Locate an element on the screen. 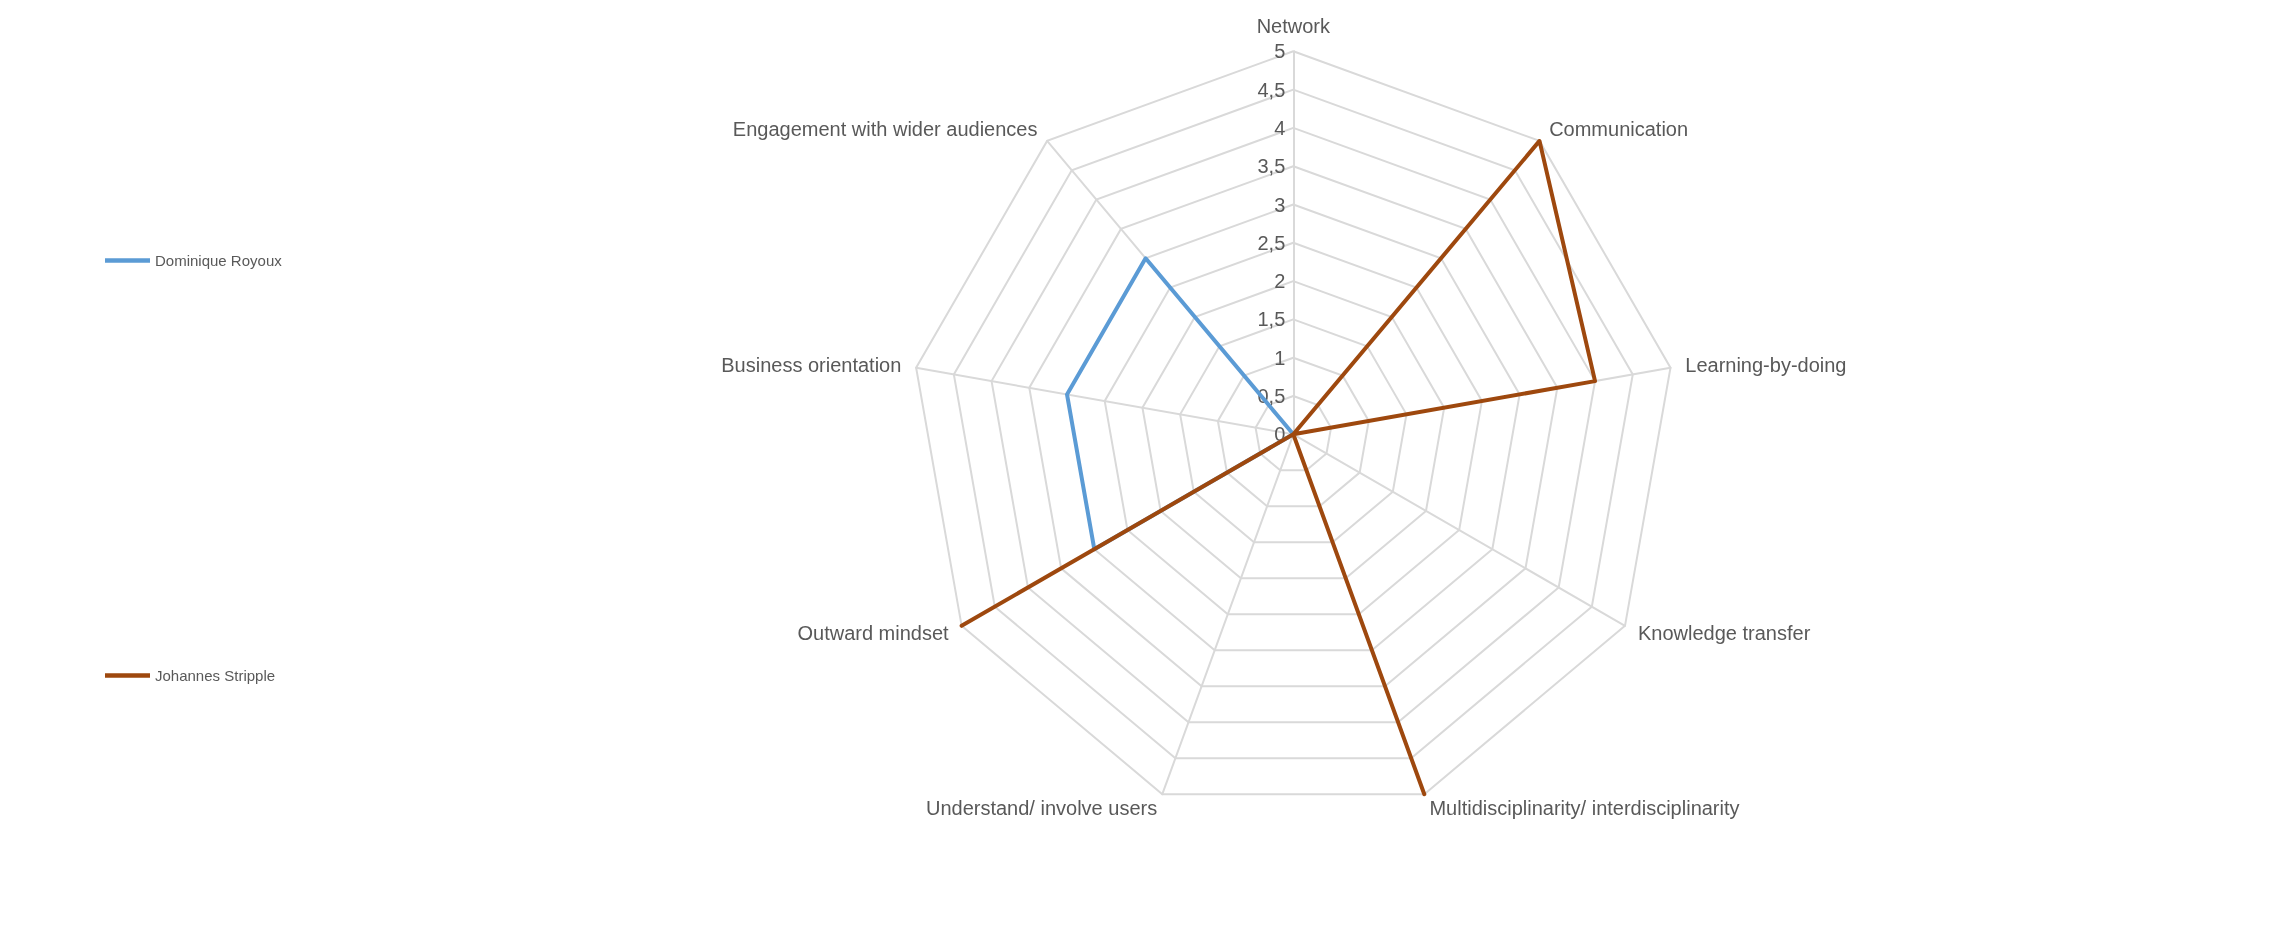 The image size is (2285, 936). spoke-label: Knowledge transfer is located at coordinates (1724, 633).